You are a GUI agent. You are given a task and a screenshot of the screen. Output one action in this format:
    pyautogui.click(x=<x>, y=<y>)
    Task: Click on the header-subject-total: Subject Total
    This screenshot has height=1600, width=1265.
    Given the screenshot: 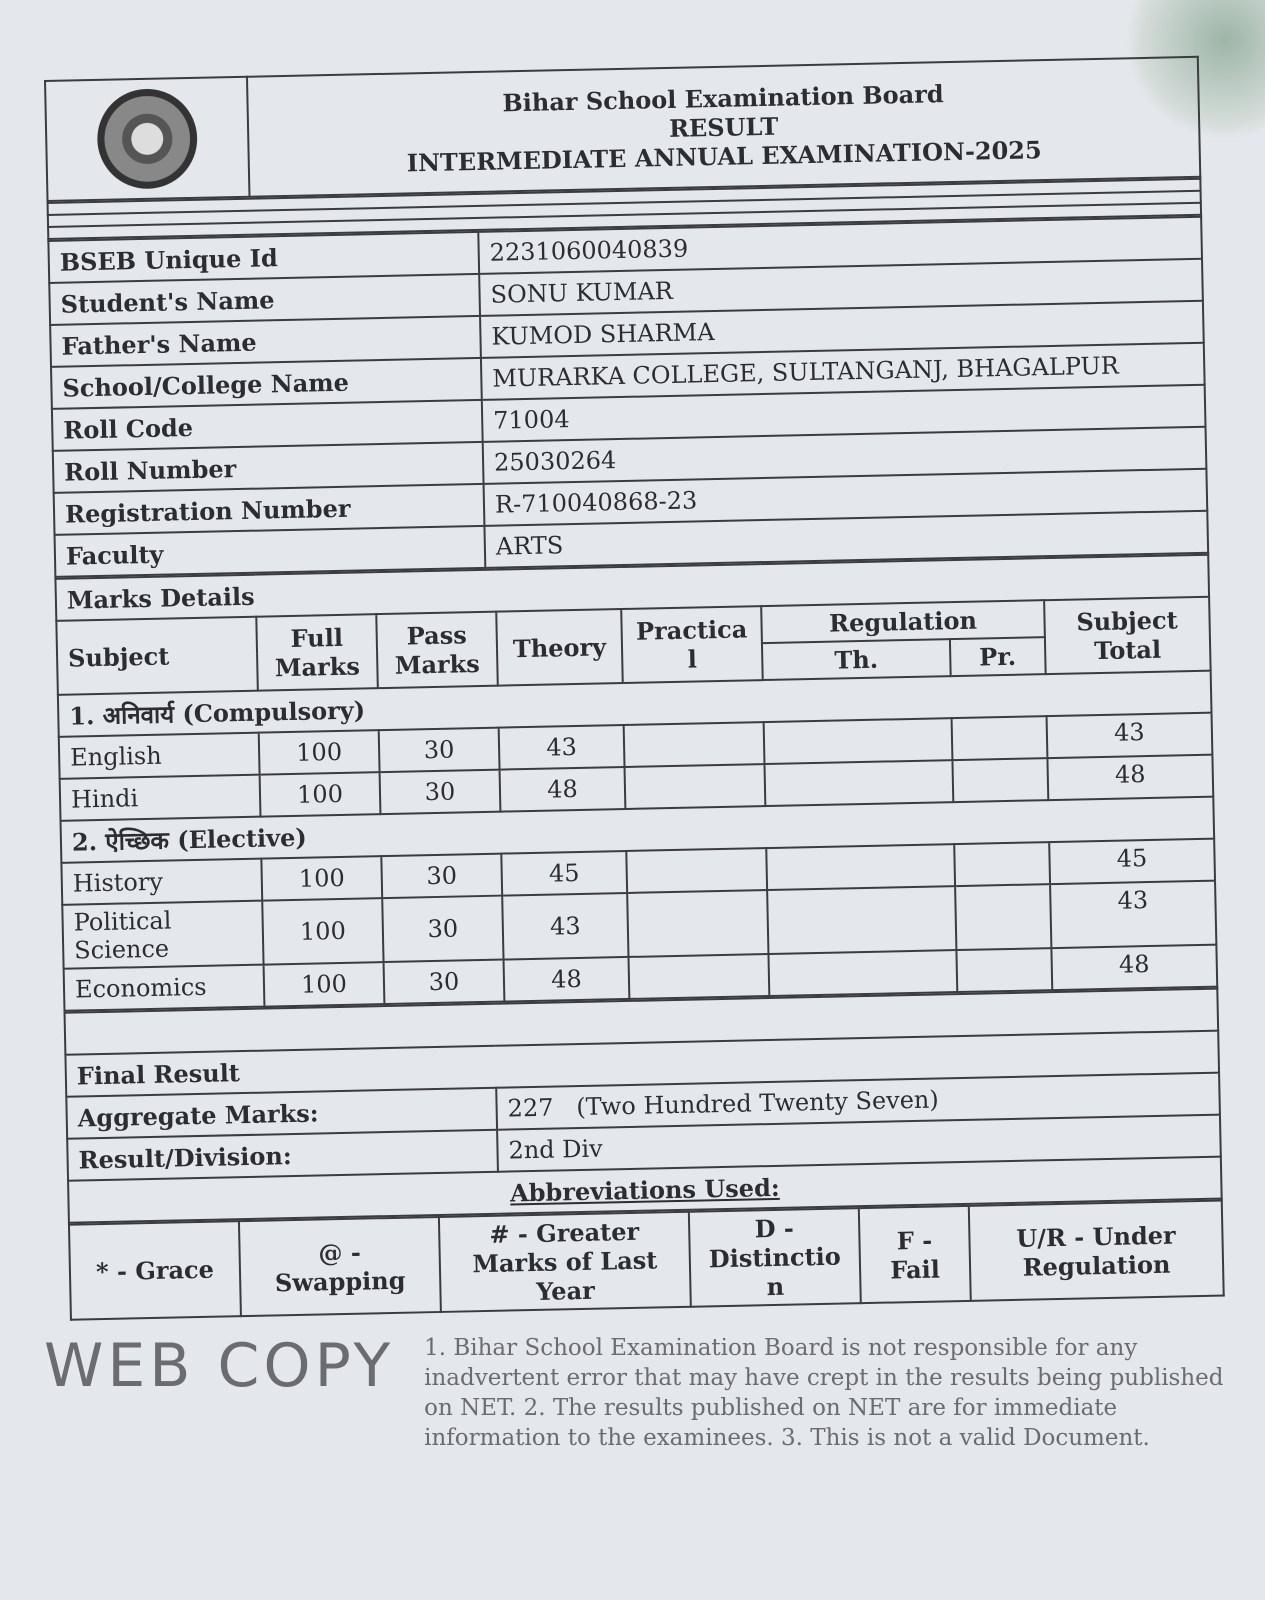 What is the action you would take?
    pyautogui.click(x=1127, y=635)
    